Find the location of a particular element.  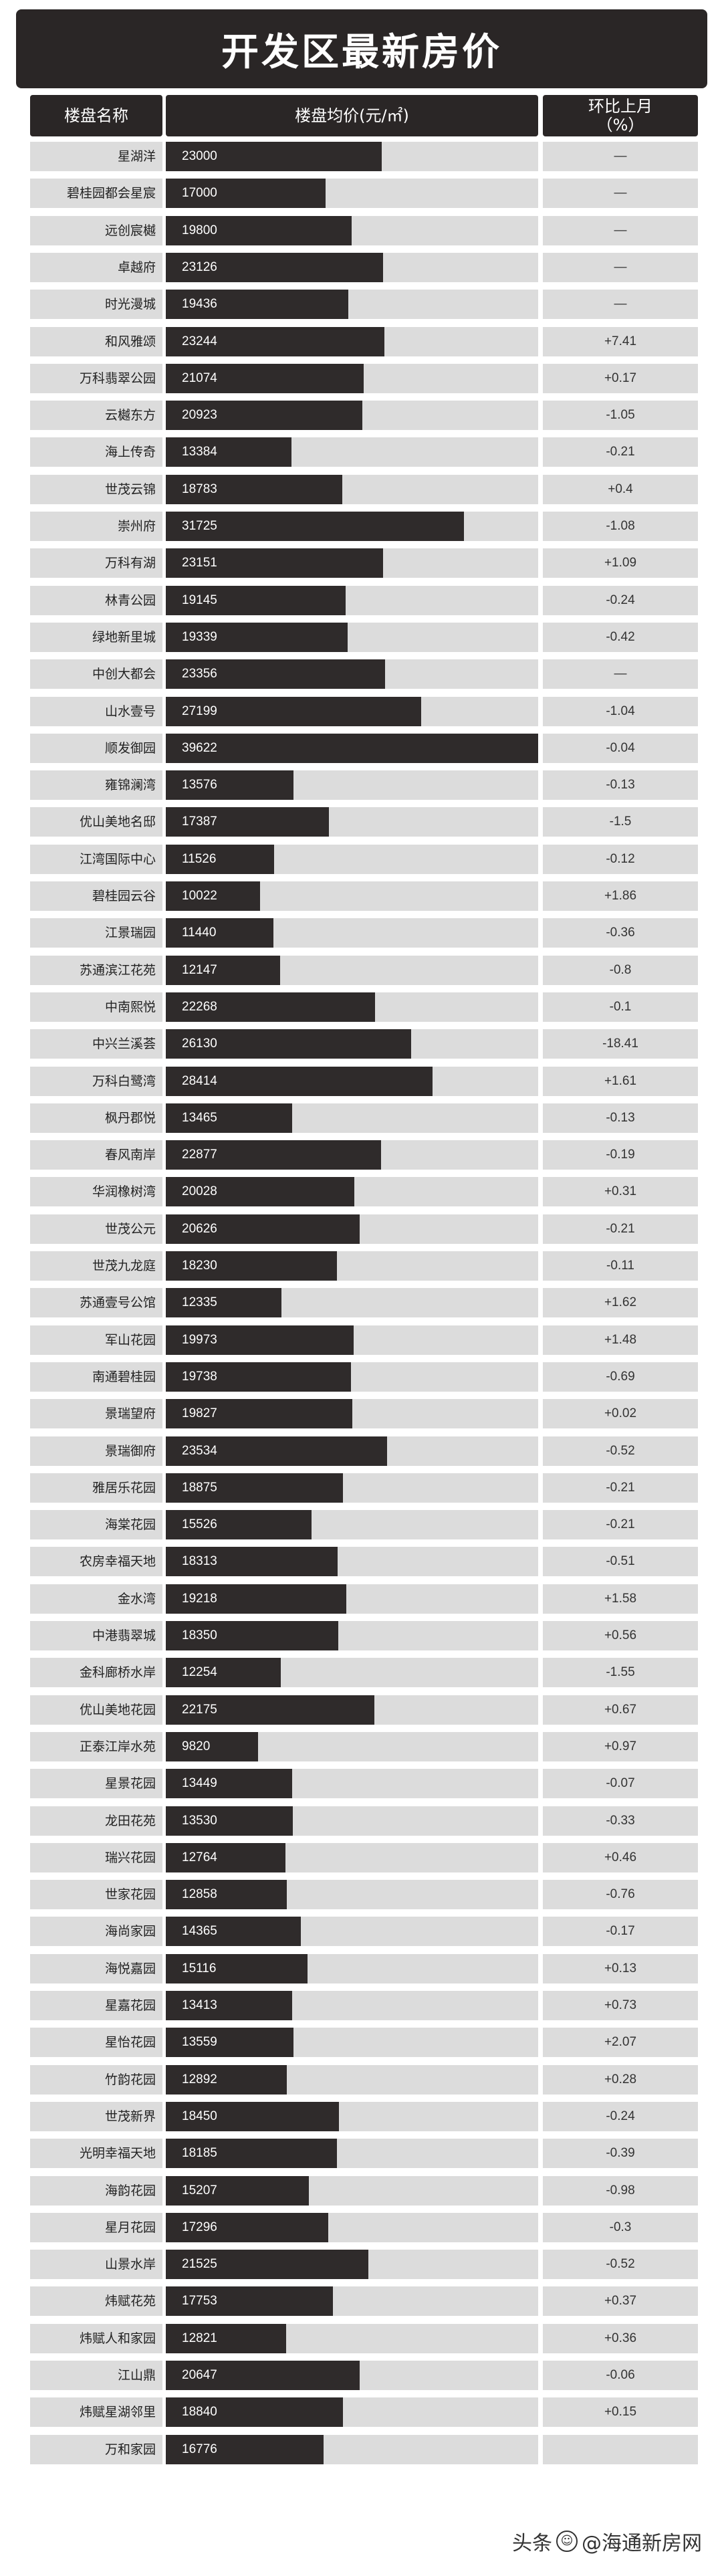

name-cell: 云樾东方 is located at coordinates (96, 416).